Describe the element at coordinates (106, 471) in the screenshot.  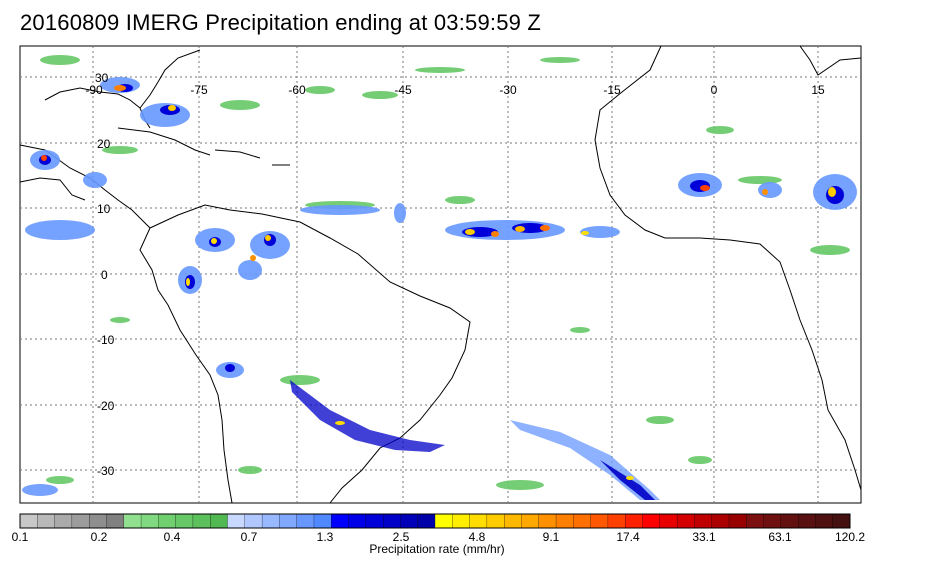
I see `lat-label: -30` at that location.